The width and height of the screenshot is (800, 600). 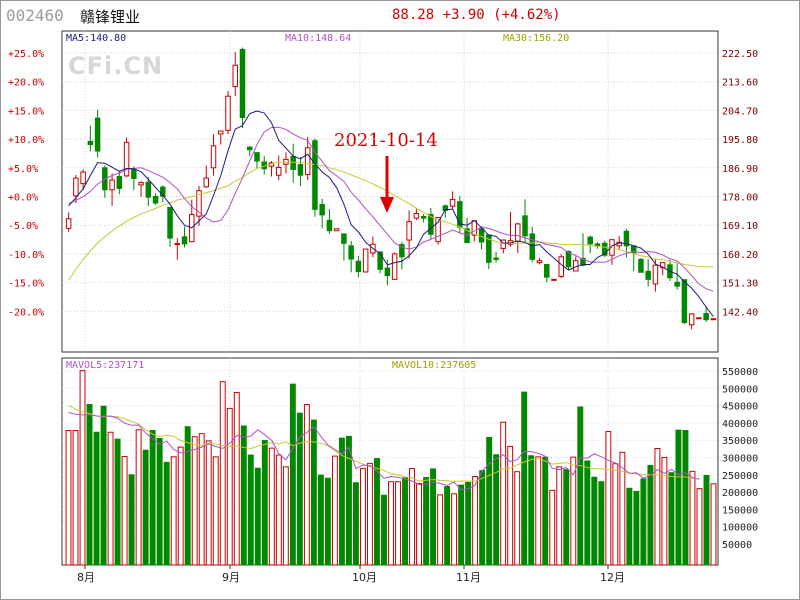 I want to click on stock-name: 赣锋锂业, so click(x=110, y=17).